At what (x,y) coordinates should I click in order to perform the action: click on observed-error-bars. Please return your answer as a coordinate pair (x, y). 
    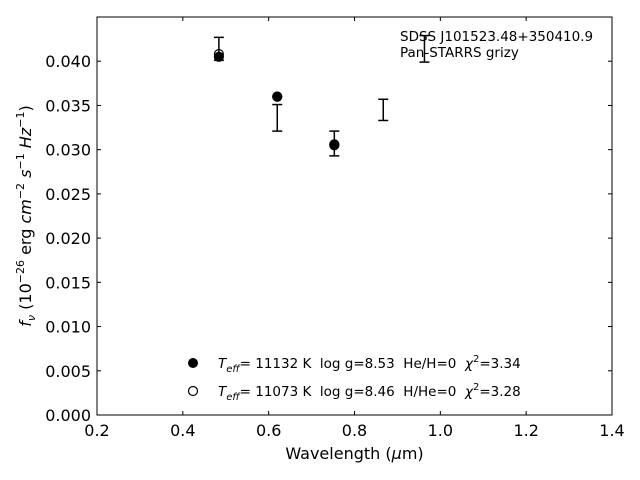
    Looking at the image, I should click on (321, 95).